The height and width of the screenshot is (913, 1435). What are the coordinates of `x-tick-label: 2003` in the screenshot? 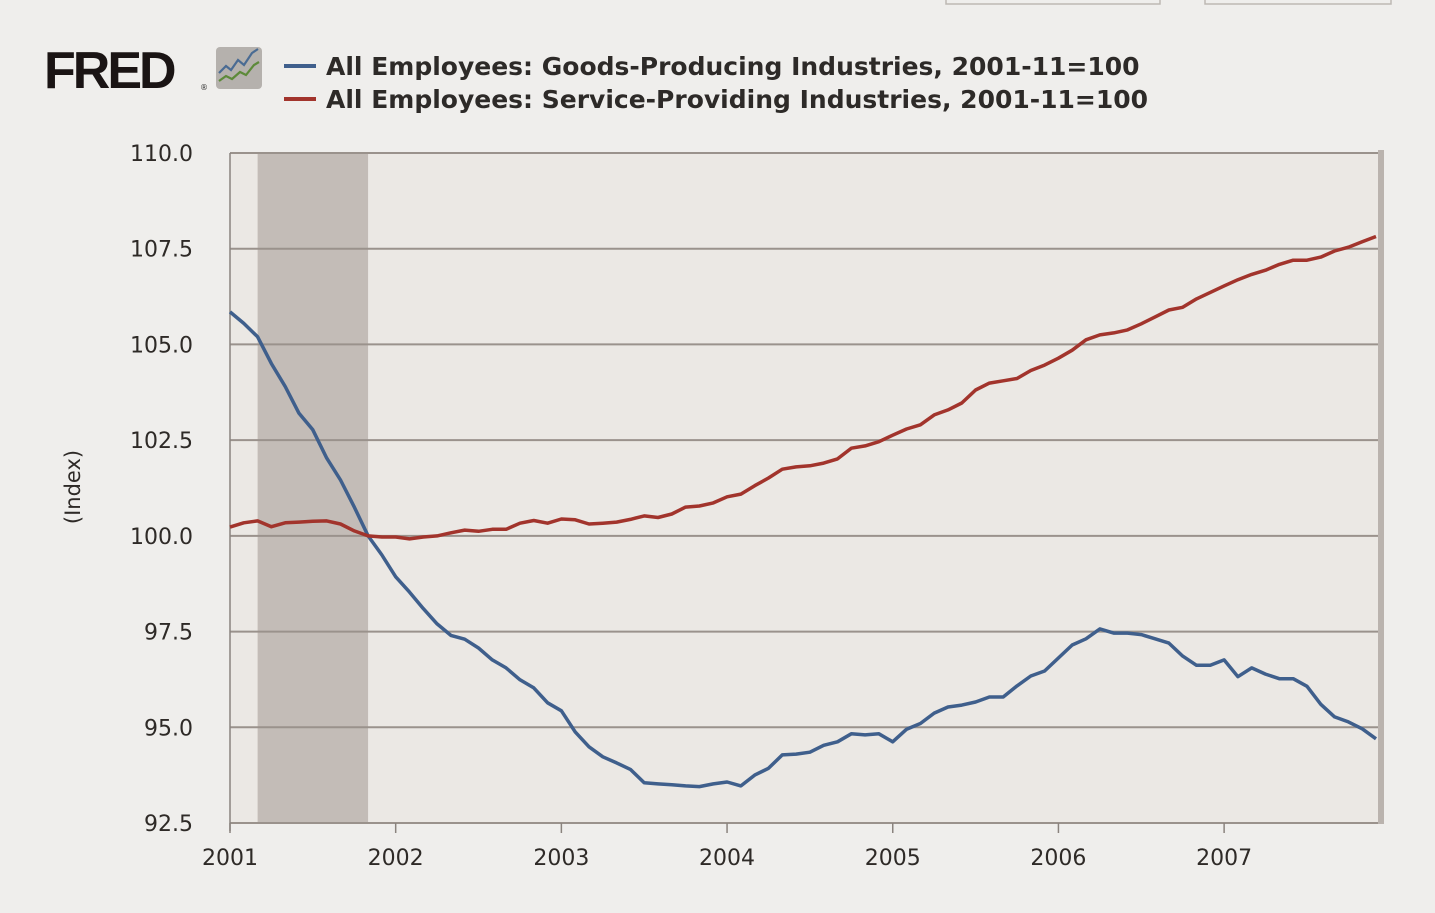 It's located at (561, 858).